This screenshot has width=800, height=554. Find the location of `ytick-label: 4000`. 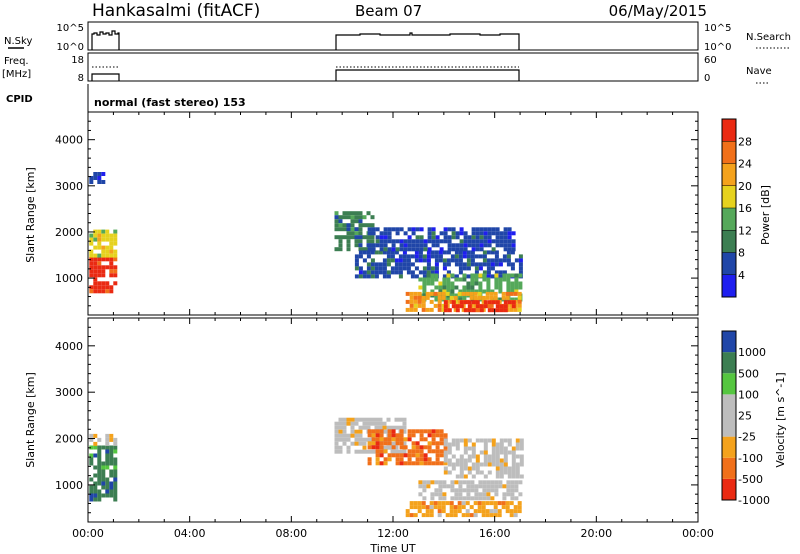

ytick-label: 4000 is located at coordinates (69, 140).